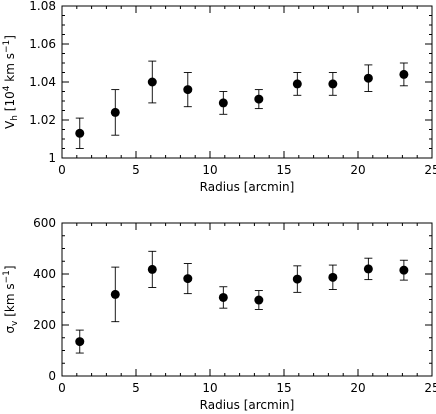  I want to click on y-tick-label: 1.04, so click(42, 82).